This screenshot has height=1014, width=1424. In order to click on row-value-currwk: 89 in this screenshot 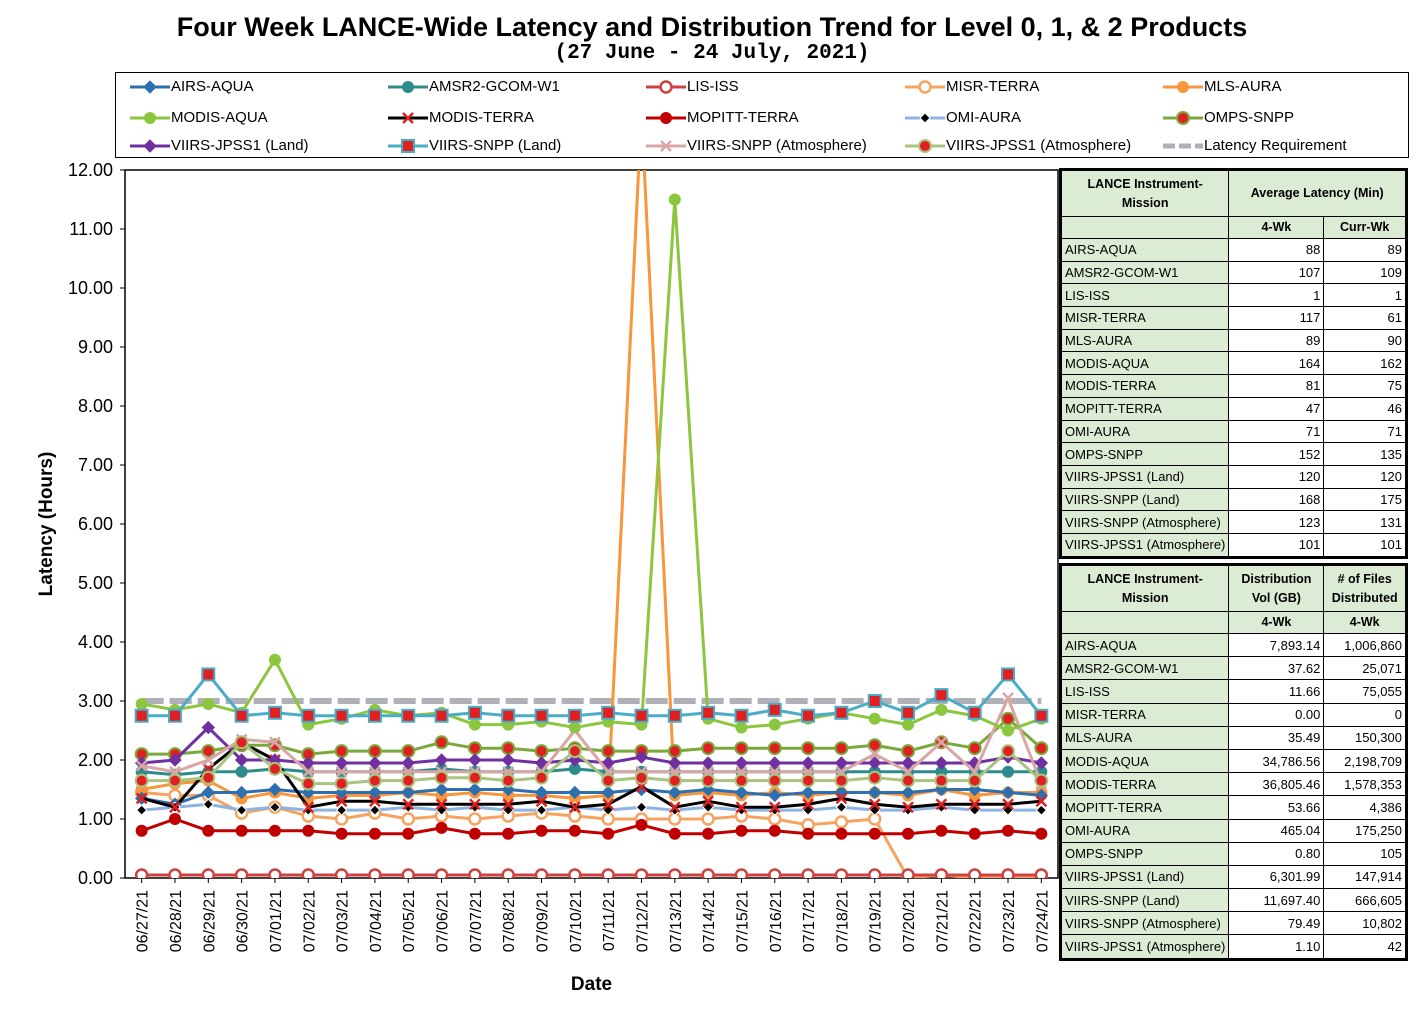, I will do `click(1364, 250)`.